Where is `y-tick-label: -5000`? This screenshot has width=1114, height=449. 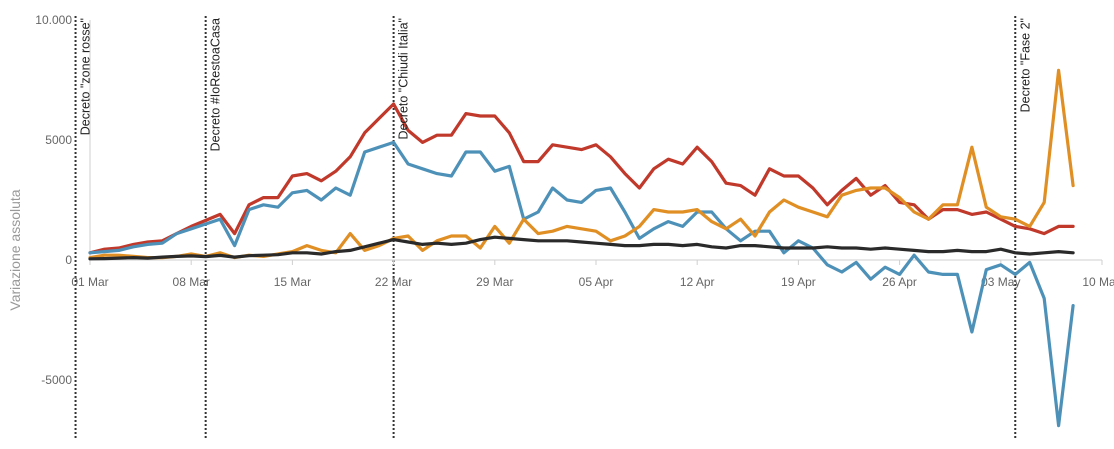
y-tick-label: -5000 is located at coordinates (56, 380).